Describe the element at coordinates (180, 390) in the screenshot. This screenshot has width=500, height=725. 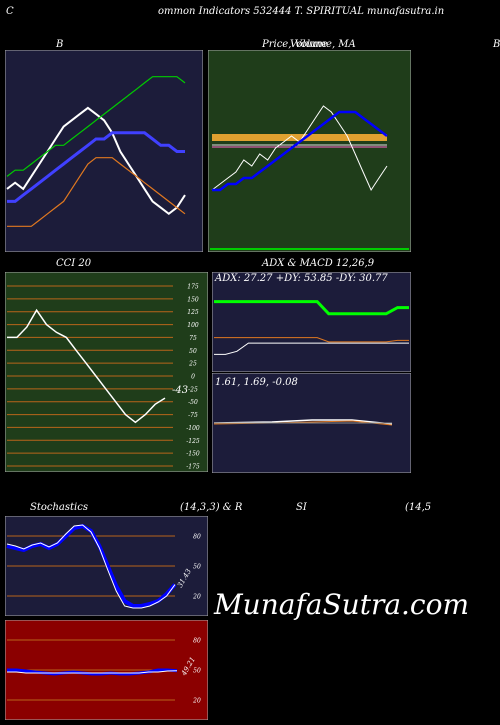
I see `cci-value-label: -43` at that location.